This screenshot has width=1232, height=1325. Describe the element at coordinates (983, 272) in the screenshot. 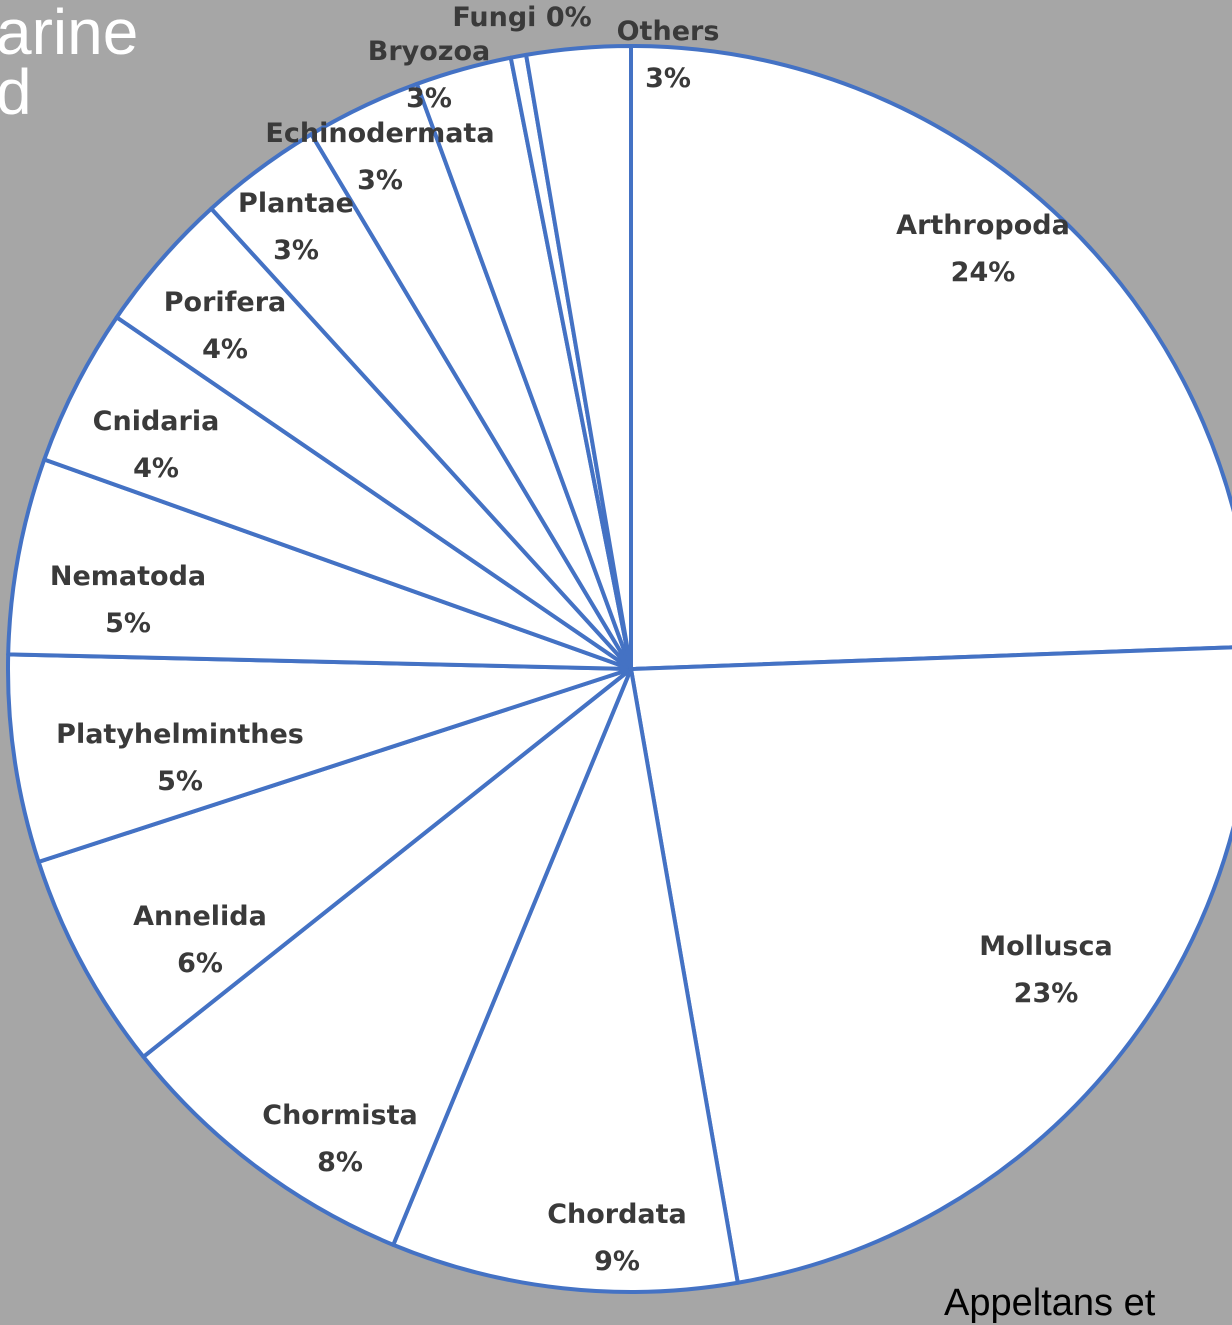

I see `slice-percent: 24%` at that location.